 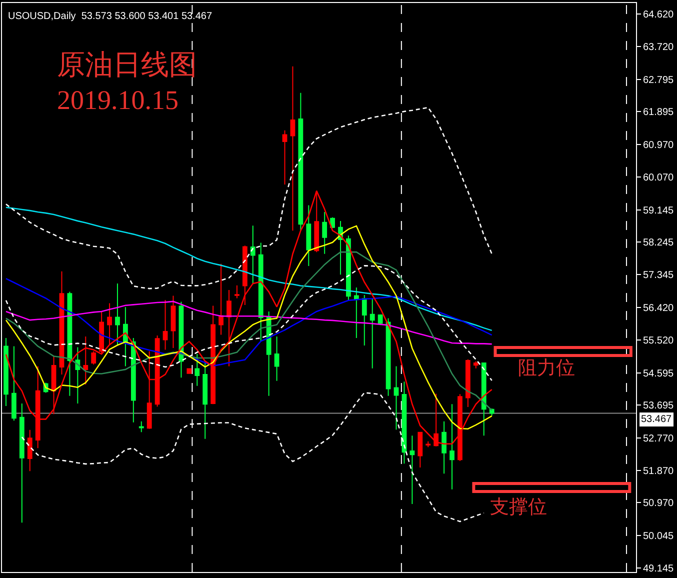 I want to click on text: USOUSD,Daily 53.573 53.600 53.401 53.467, so click(x=110, y=16).